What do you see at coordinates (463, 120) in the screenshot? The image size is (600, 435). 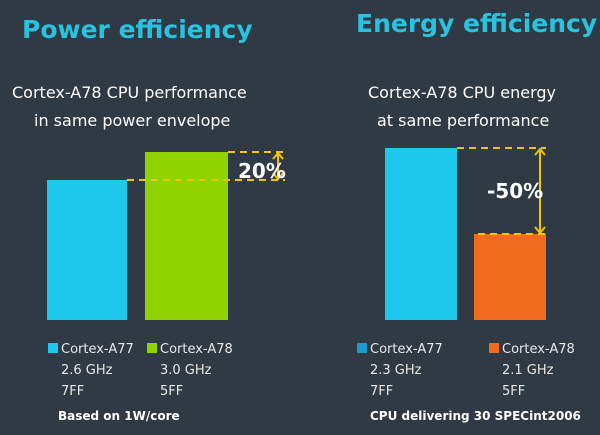 I see `subtitle-energy-2: at same performance` at bounding box center [463, 120].